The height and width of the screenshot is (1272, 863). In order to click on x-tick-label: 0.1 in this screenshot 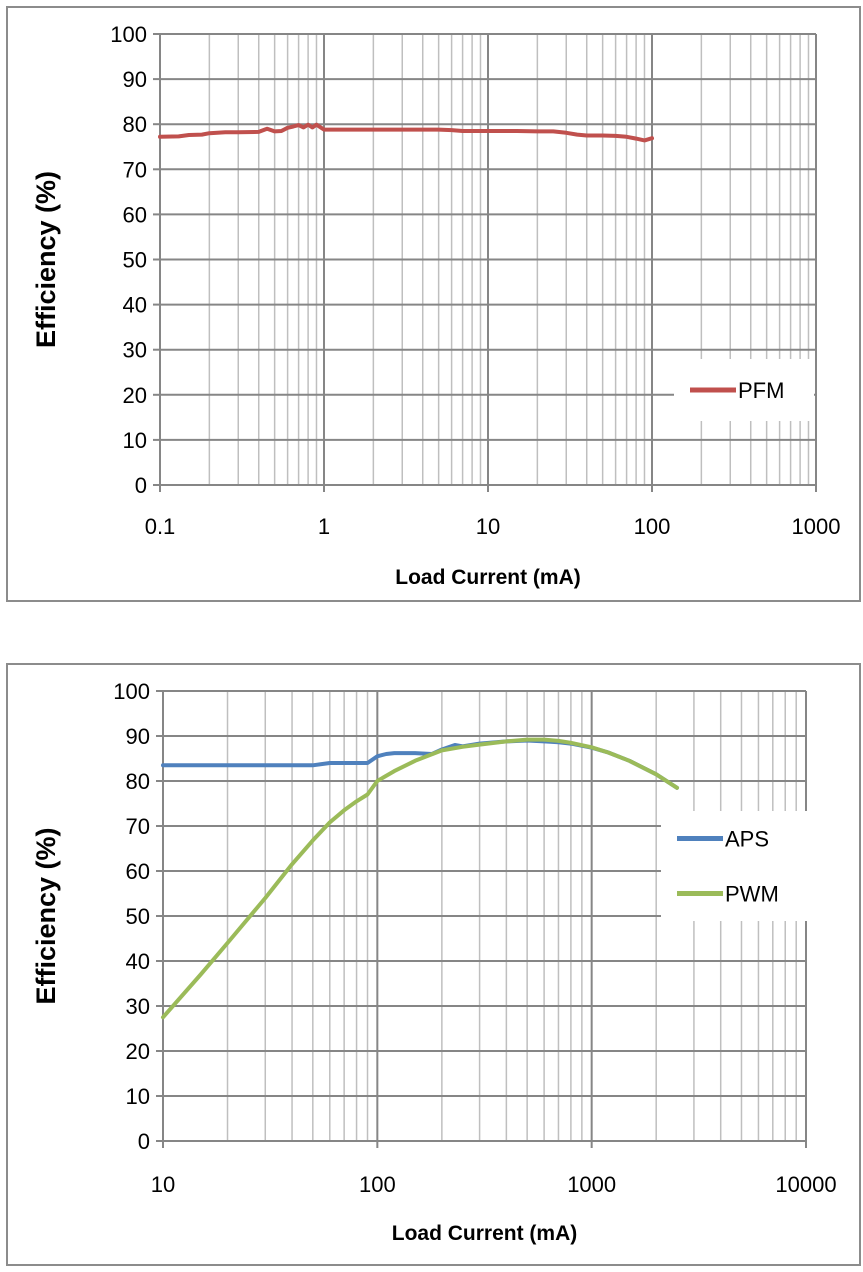, I will do `click(160, 526)`.